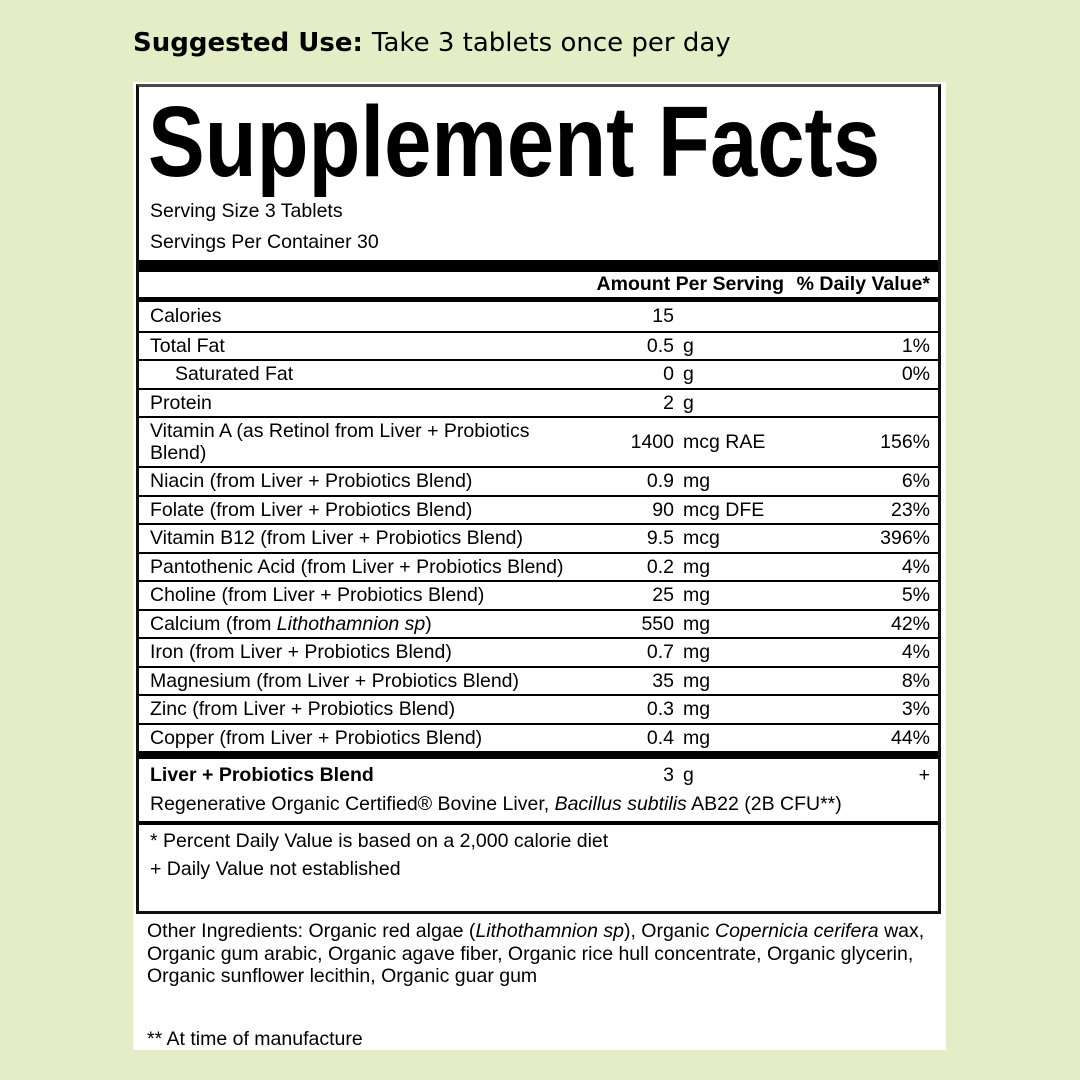 Image resolution: width=1080 pixels, height=1080 pixels. Describe the element at coordinates (538, 402) in the screenshot. I see `nutrient-row: Protein 2 g` at that location.